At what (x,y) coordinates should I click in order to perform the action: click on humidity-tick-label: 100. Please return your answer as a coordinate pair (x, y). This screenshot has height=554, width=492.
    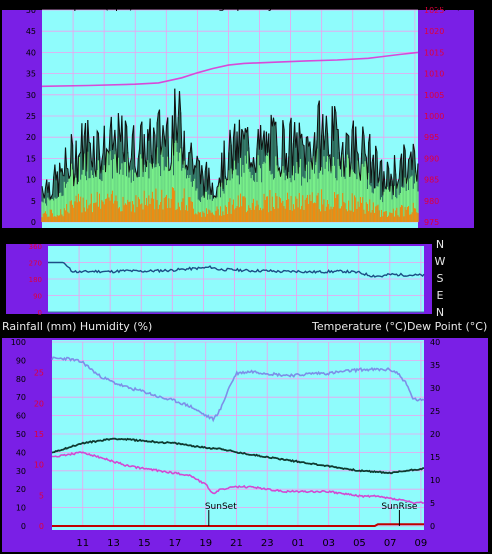
    Looking at the image, I should click on (18, 342).